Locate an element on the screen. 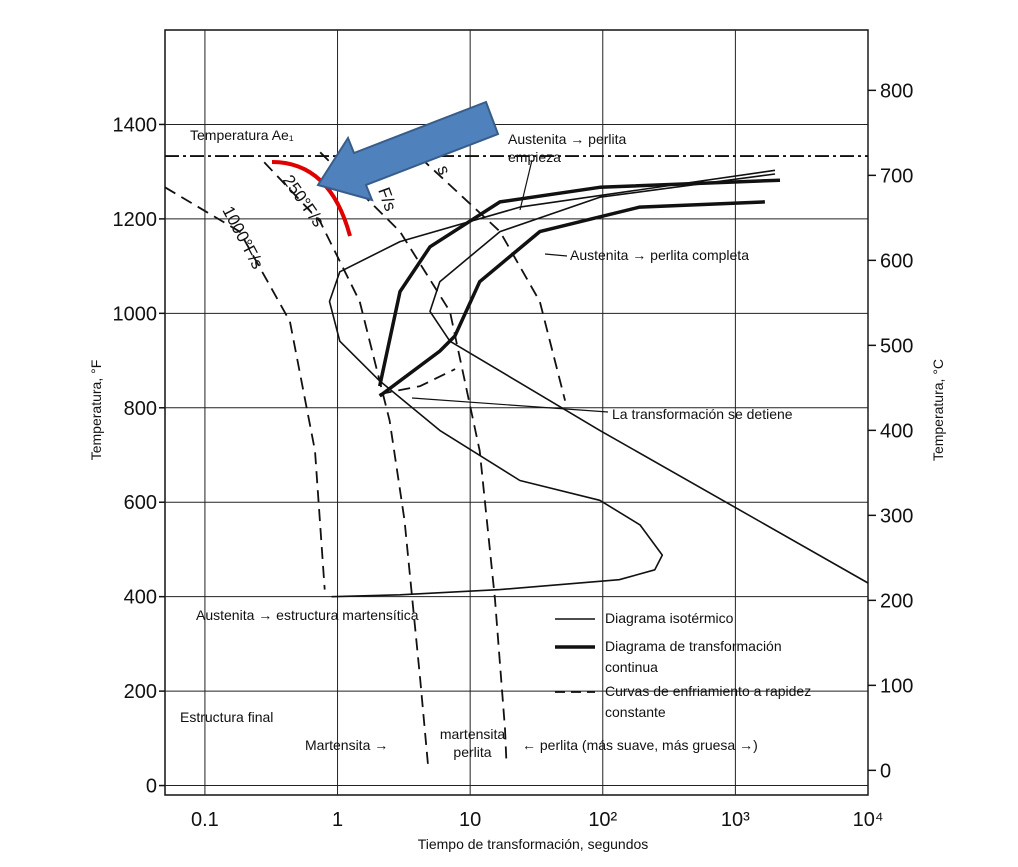 Image resolution: width=1018 pixels, height=867 pixels. legend-label: Diagrama isotérmico is located at coordinates (669, 618).